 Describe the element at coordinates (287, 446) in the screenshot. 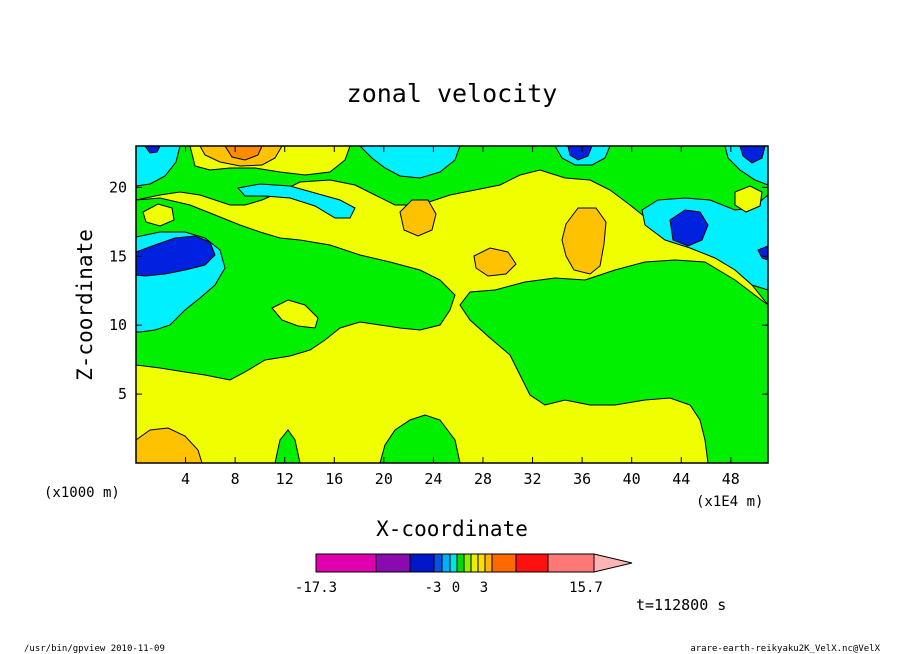

I see `region-green-finger` at that location.